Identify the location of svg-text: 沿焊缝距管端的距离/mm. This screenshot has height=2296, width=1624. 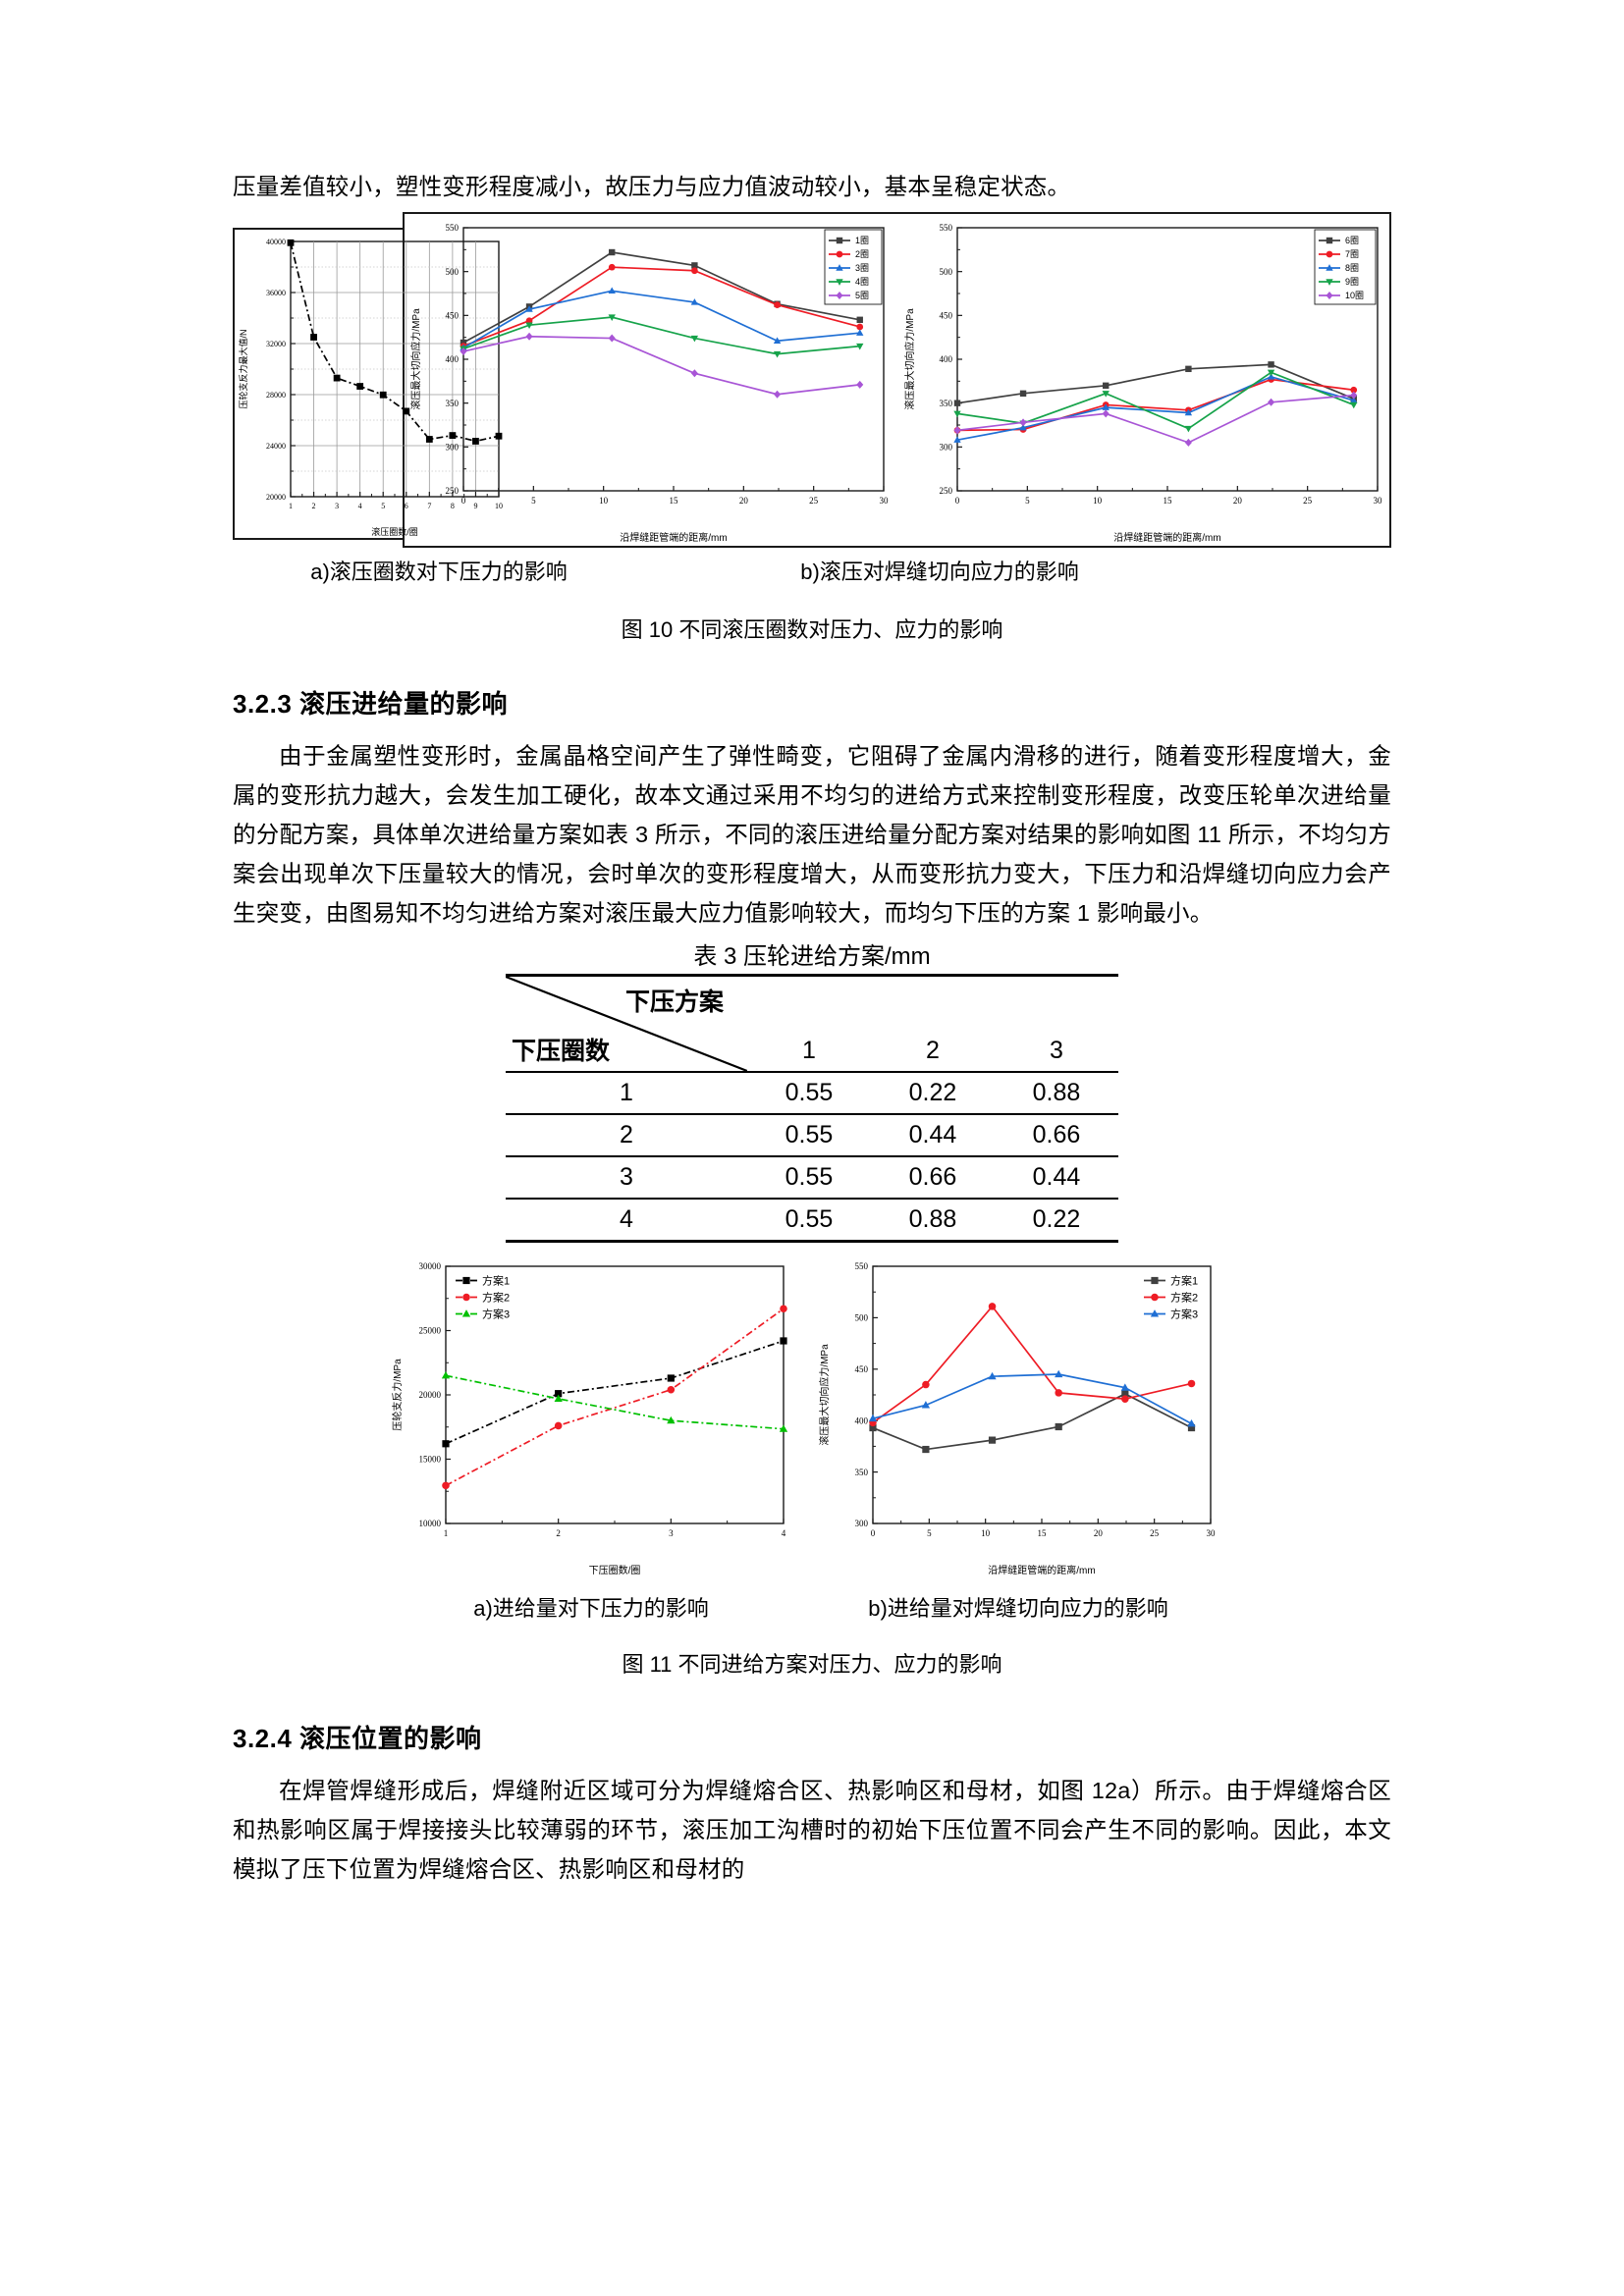
(1041, 1570).